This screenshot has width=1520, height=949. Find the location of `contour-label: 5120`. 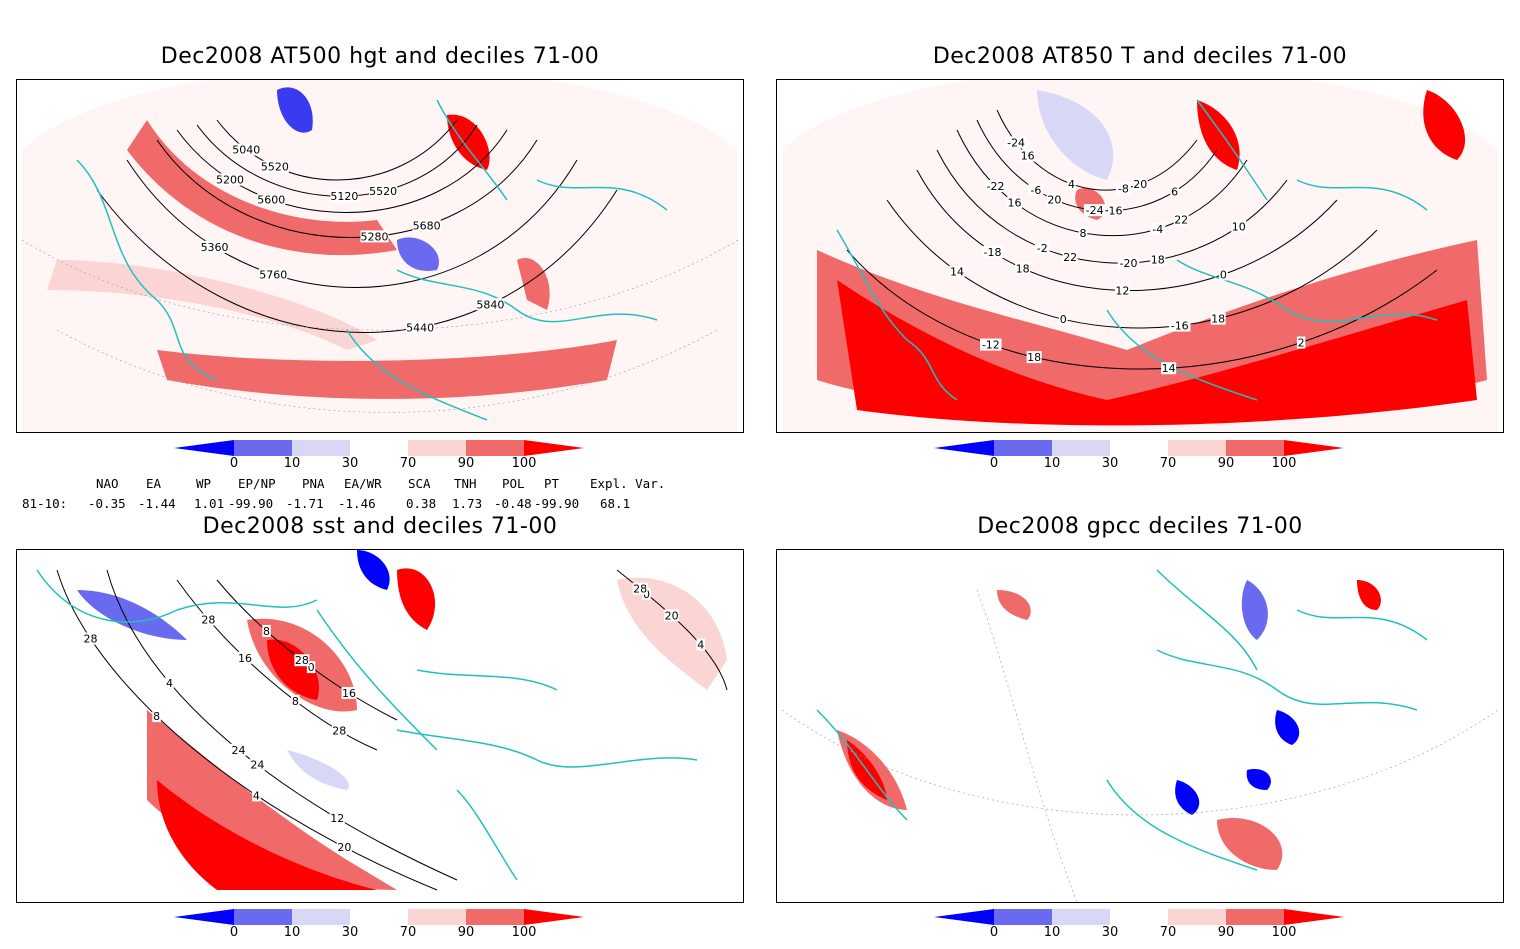

contour-label: 5120 is located at coordinates (344, 196).